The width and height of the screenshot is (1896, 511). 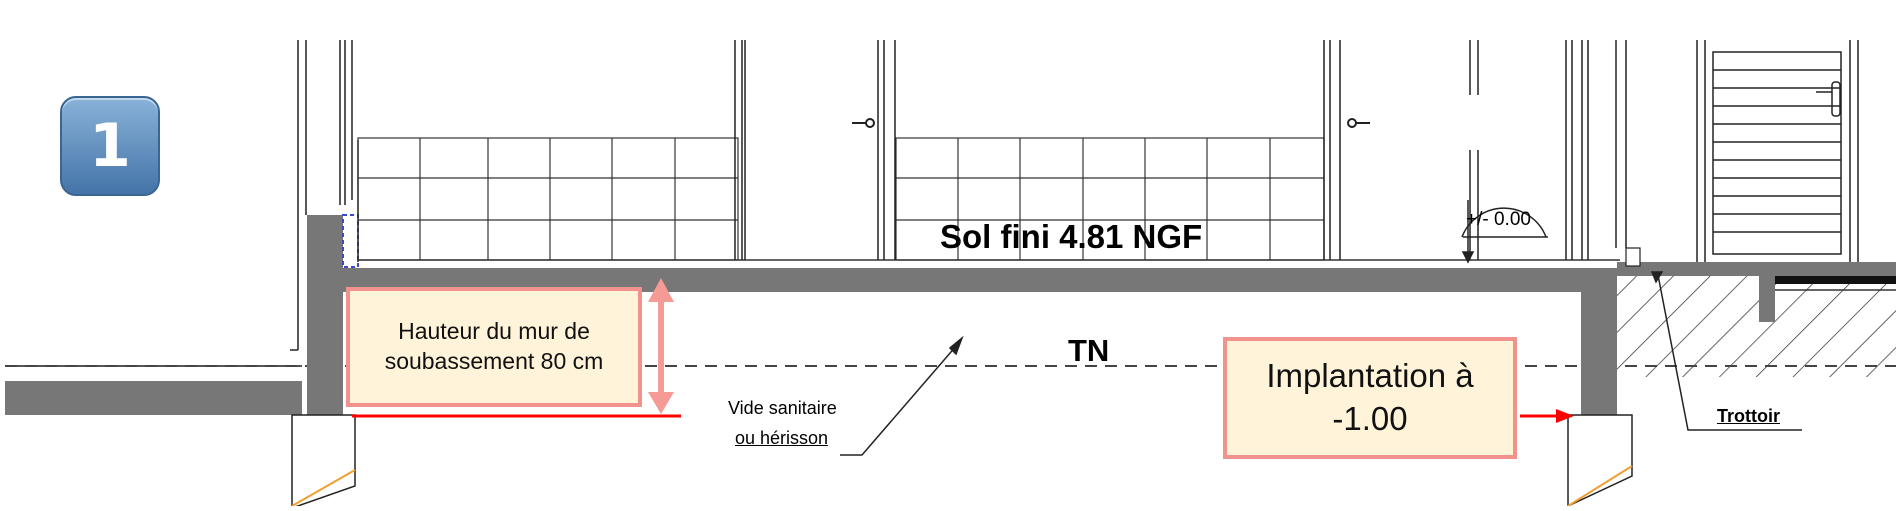 I want to click on floor-level-label: Sol fini 4.81 NGF, so click(x=1071, y=236).